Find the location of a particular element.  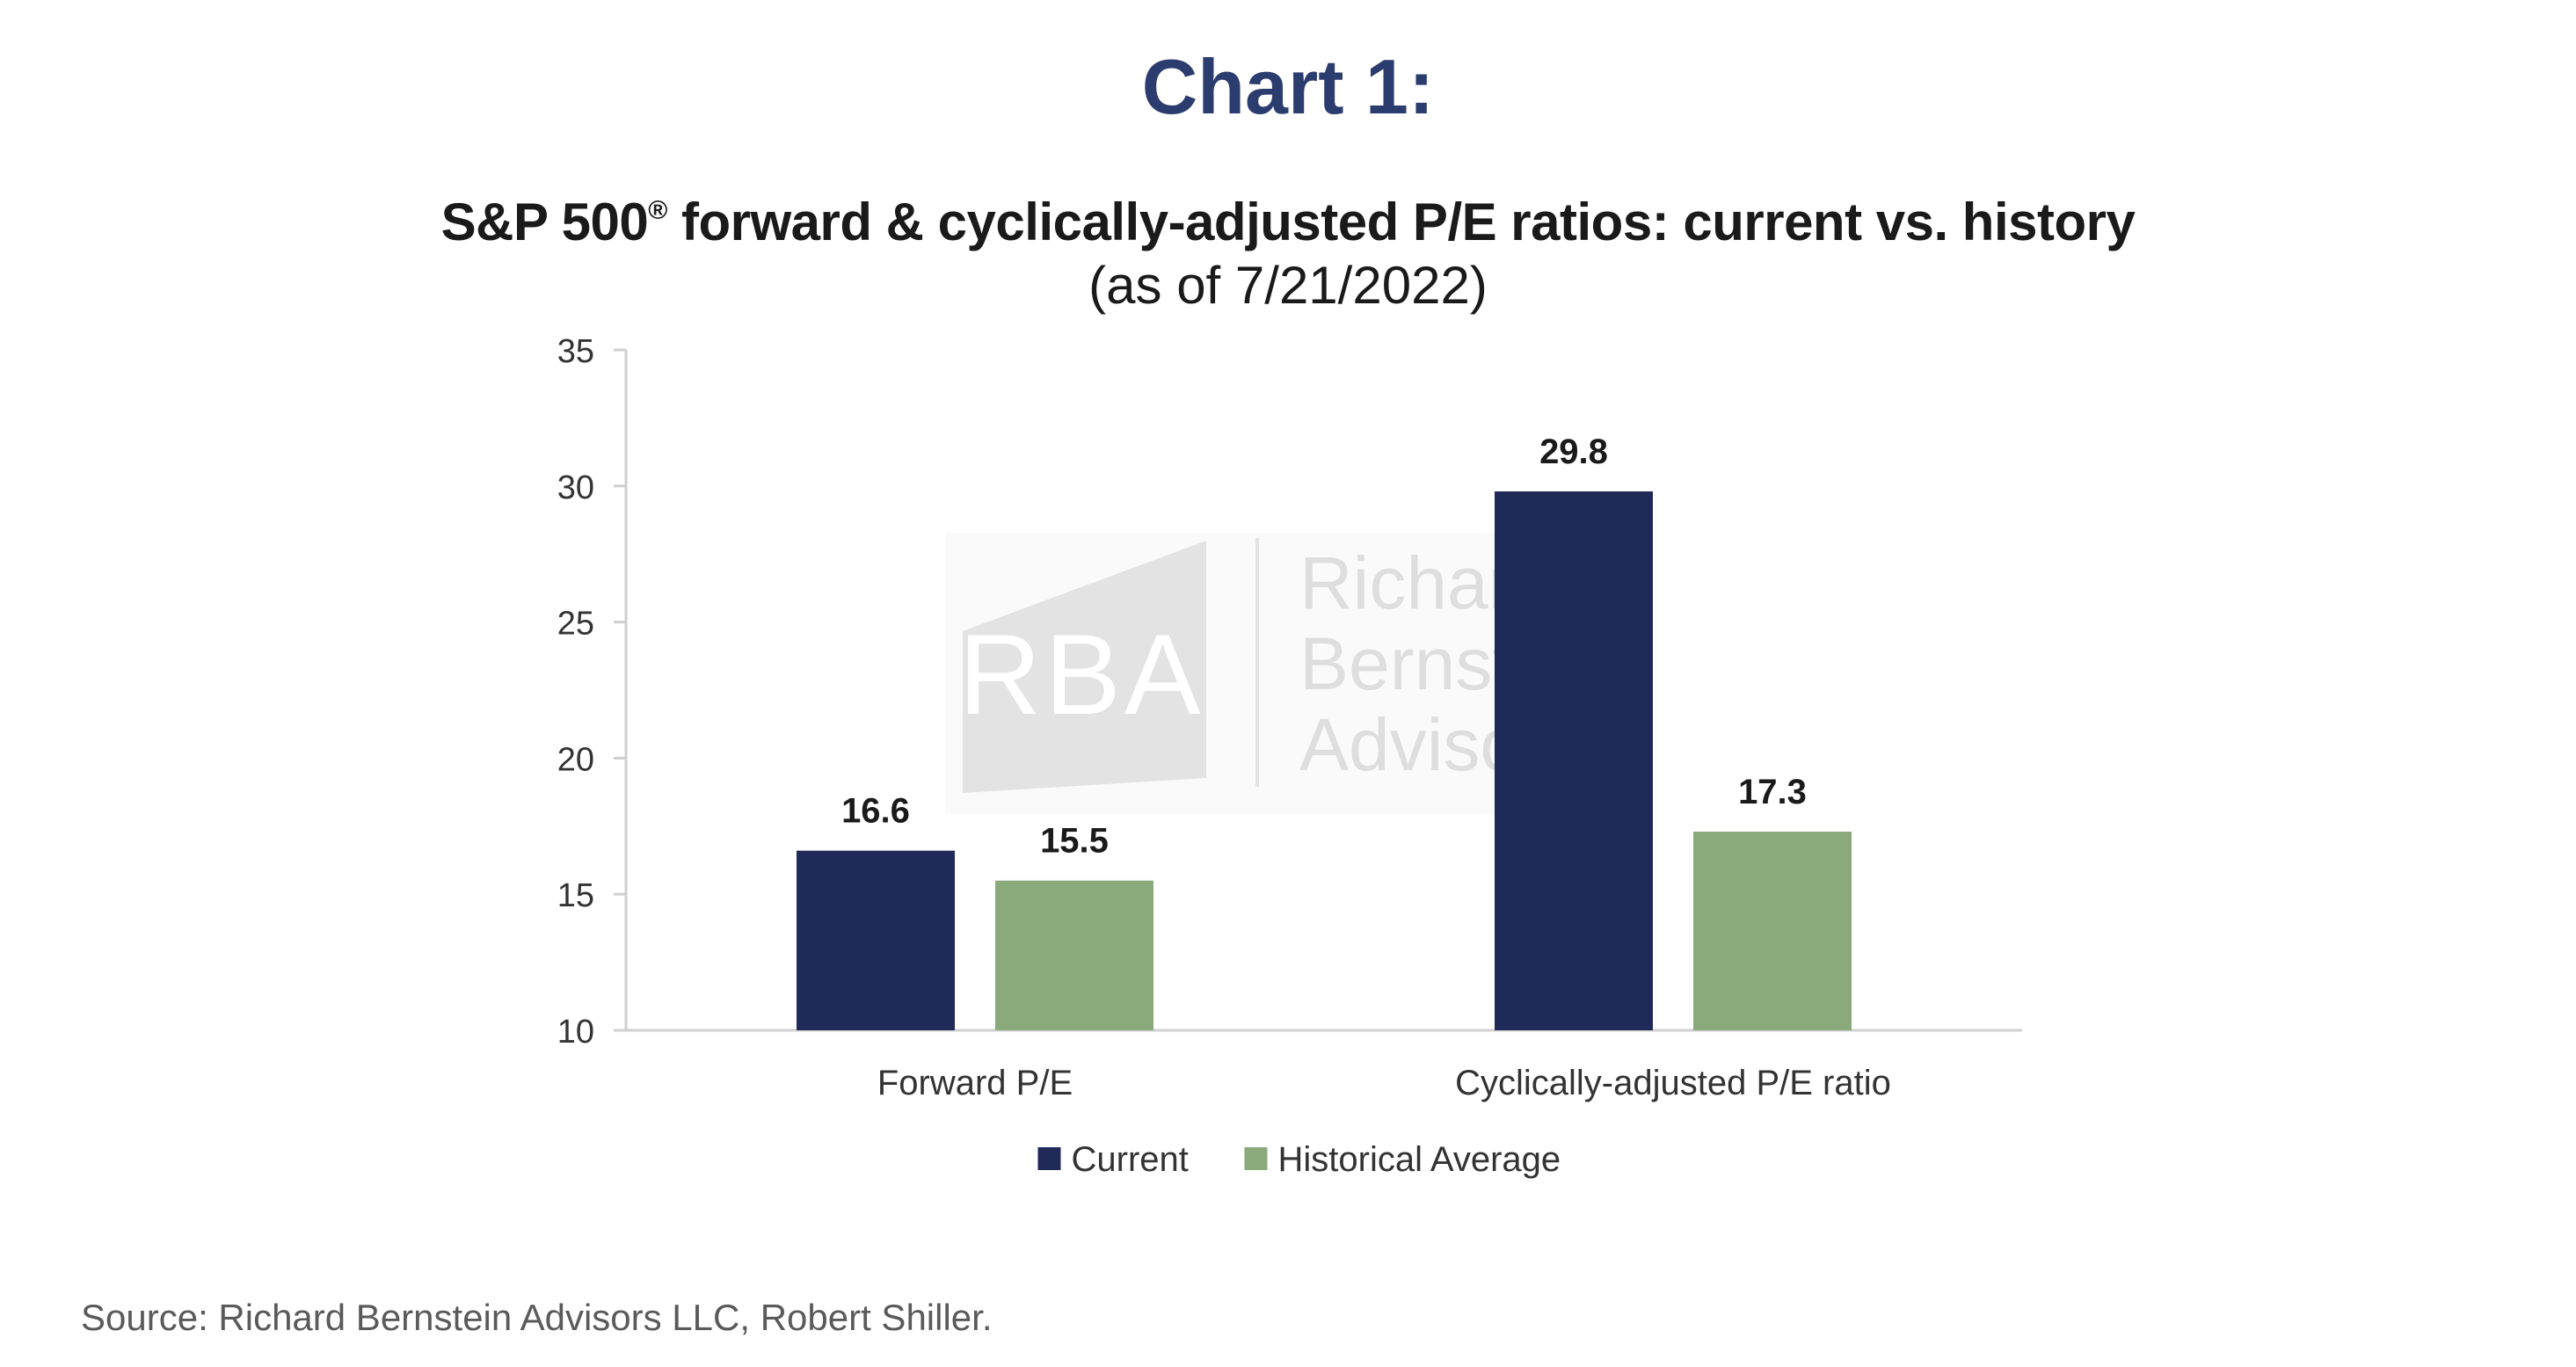

y-tick-label: 30 is located at coordinates (575, 487).